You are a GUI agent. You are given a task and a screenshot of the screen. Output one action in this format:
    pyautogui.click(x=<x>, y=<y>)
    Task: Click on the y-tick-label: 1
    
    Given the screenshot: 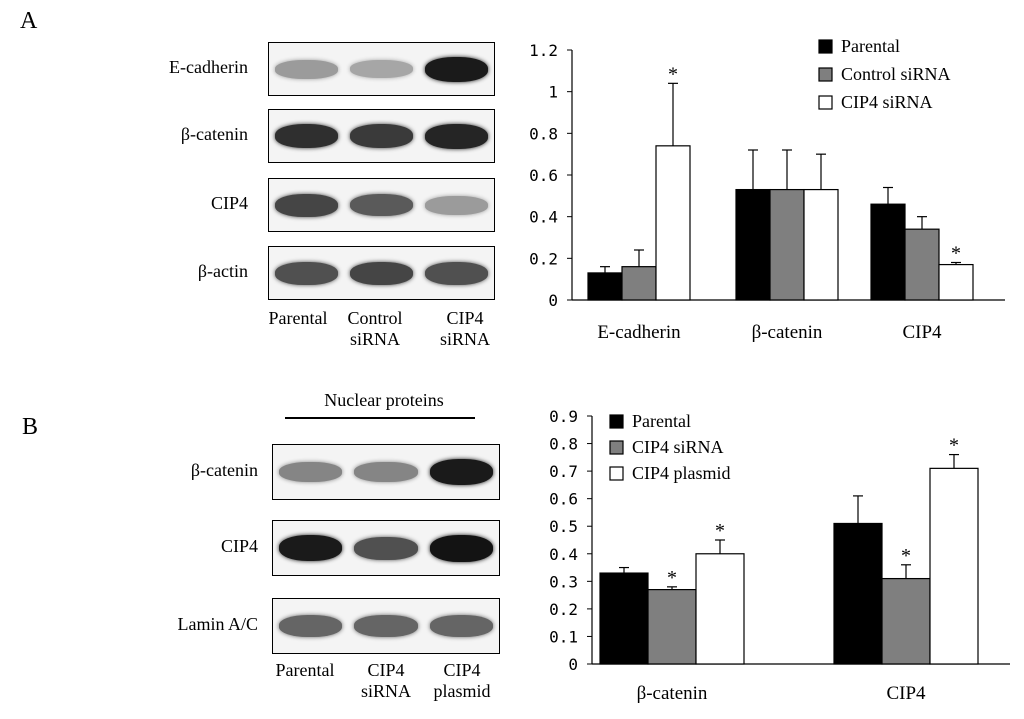 What is the action you would take?
    pyautogui.click(x=553, y=92)
    